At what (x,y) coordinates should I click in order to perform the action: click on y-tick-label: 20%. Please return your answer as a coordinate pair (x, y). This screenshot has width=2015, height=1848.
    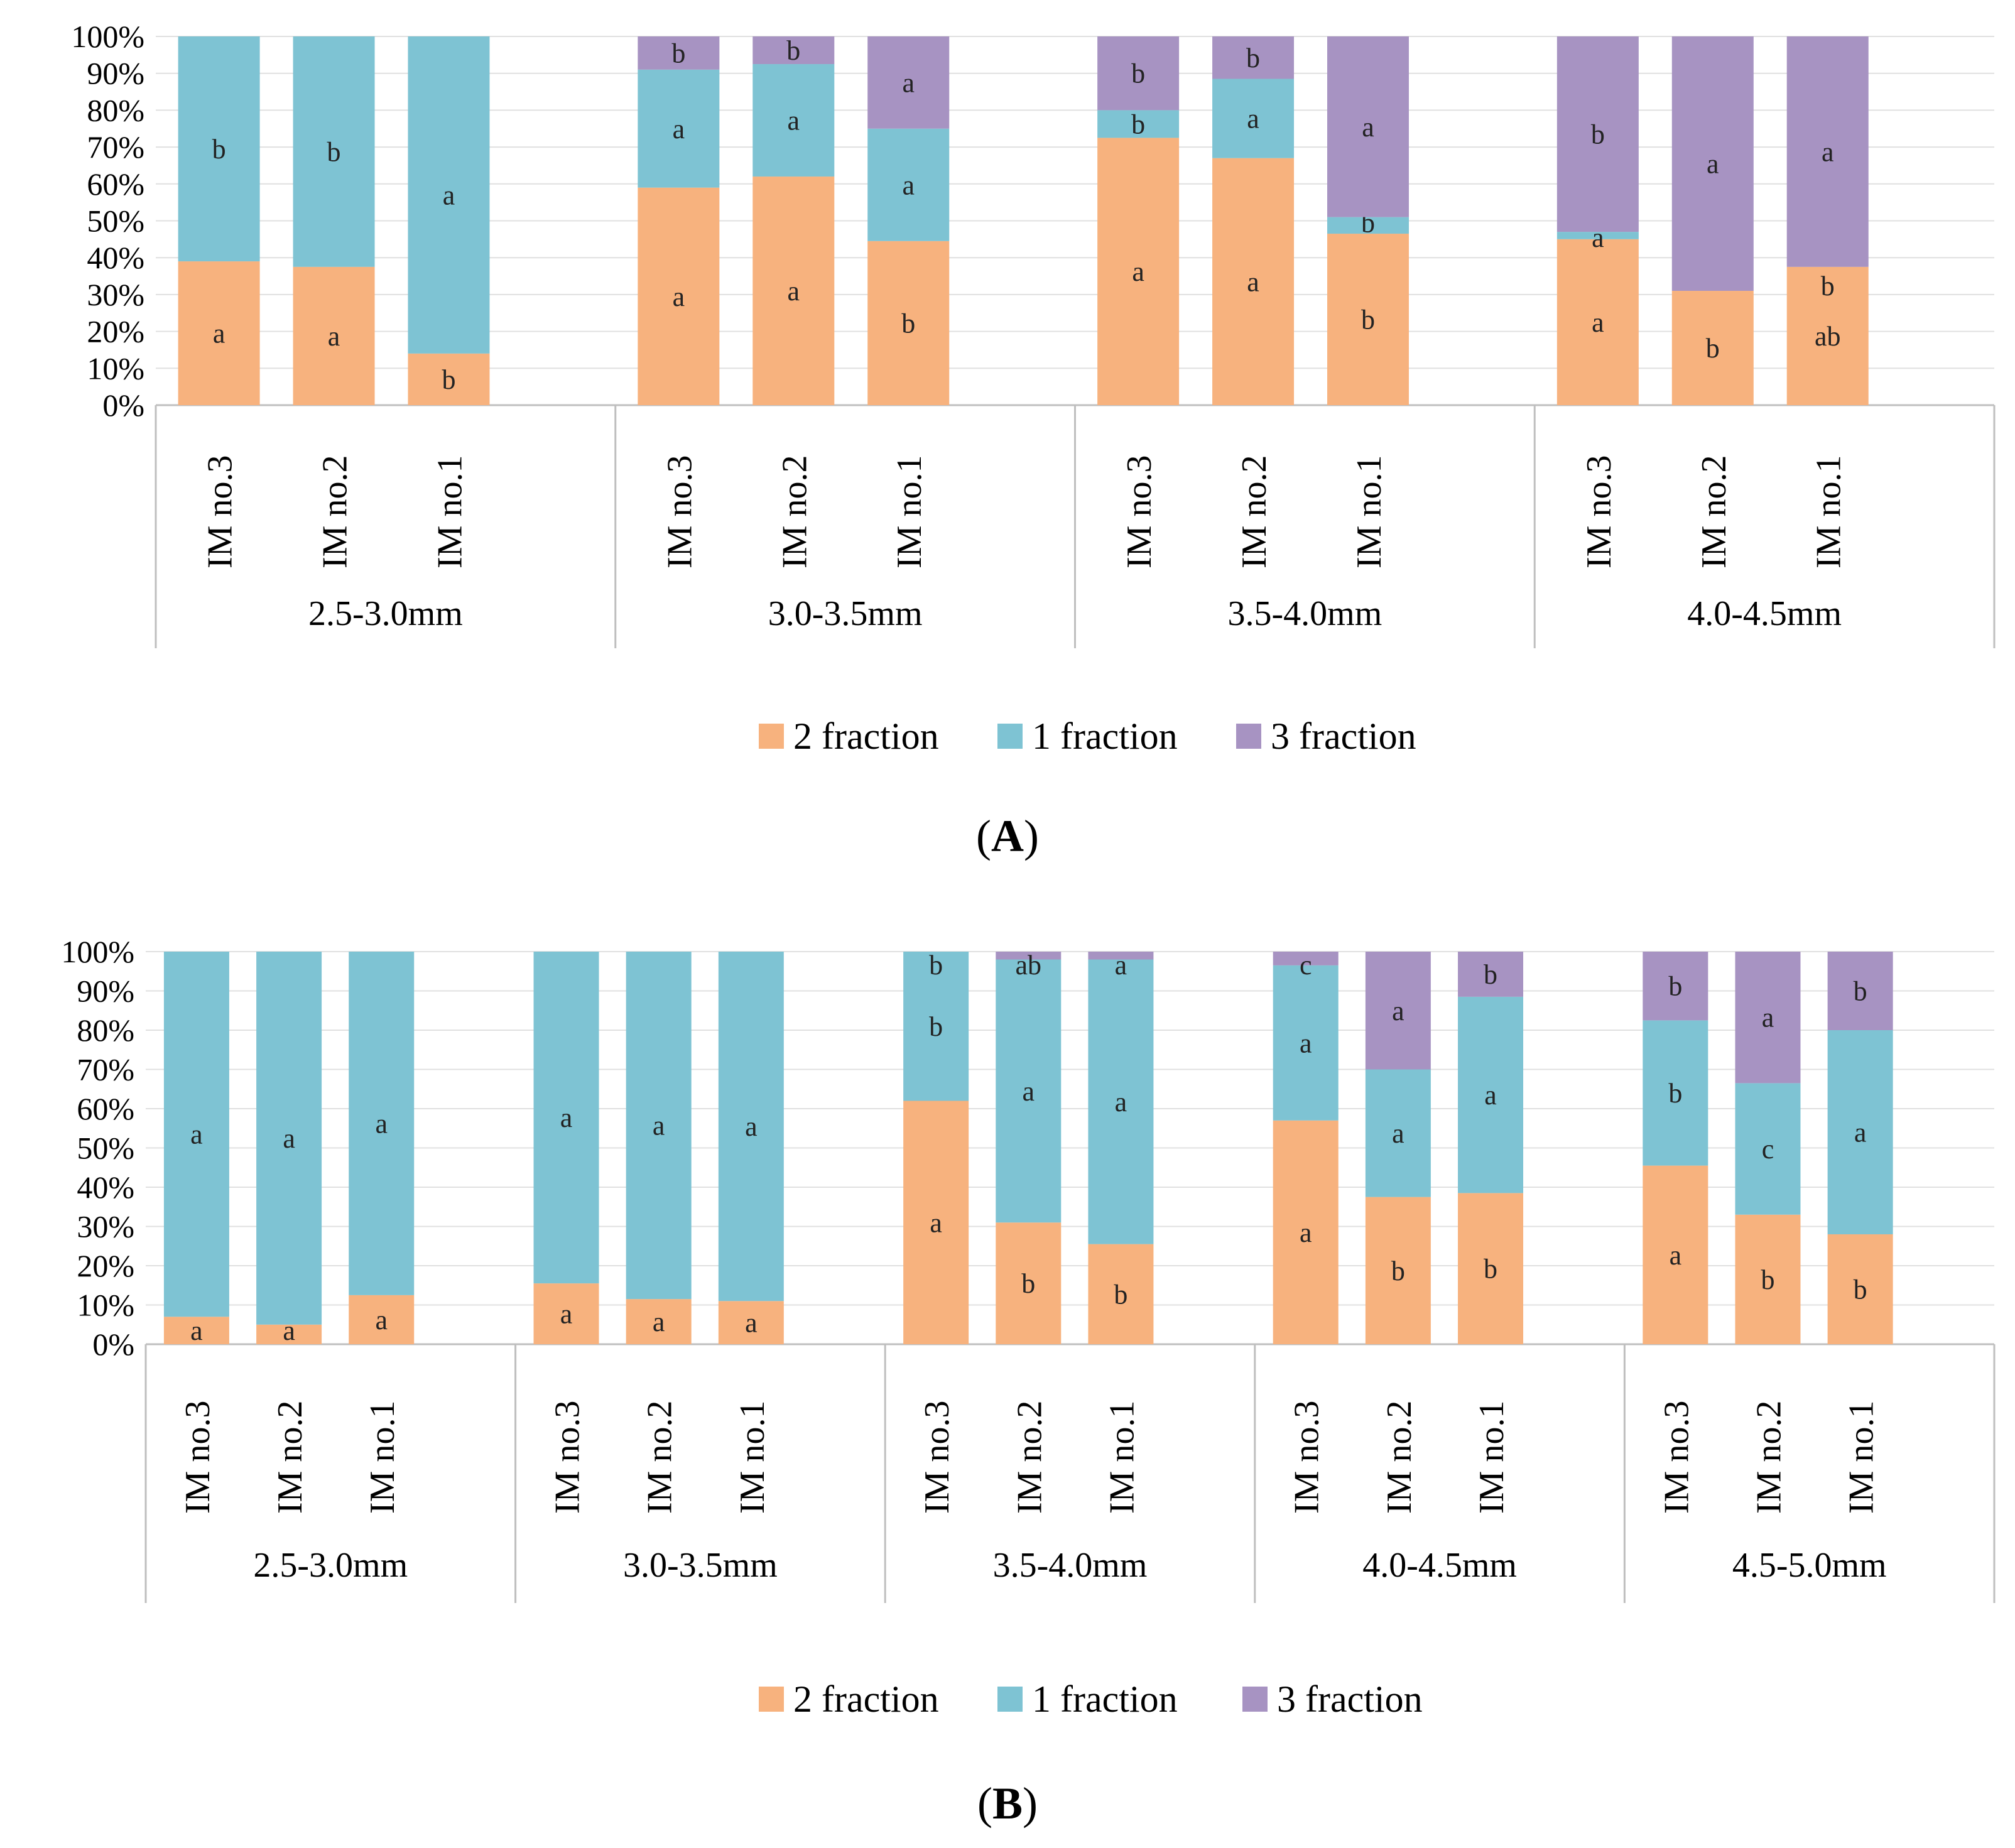
    Looking at the image, I should click on (105, 1265).